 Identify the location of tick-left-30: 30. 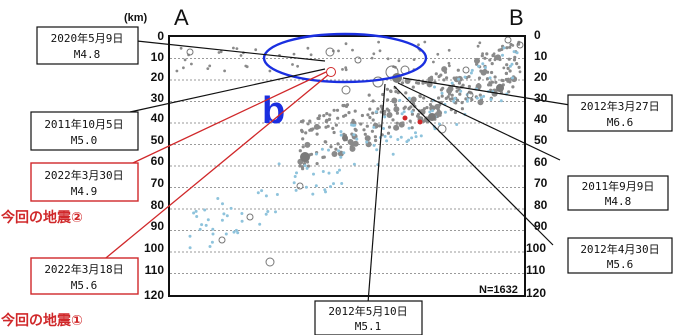
(158, 98).